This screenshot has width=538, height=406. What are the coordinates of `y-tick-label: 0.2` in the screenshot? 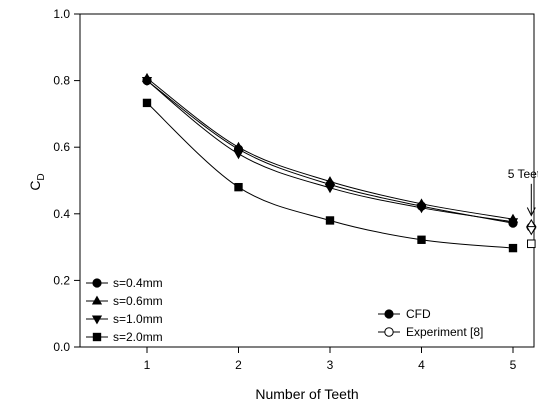 It's located at (61, 280).